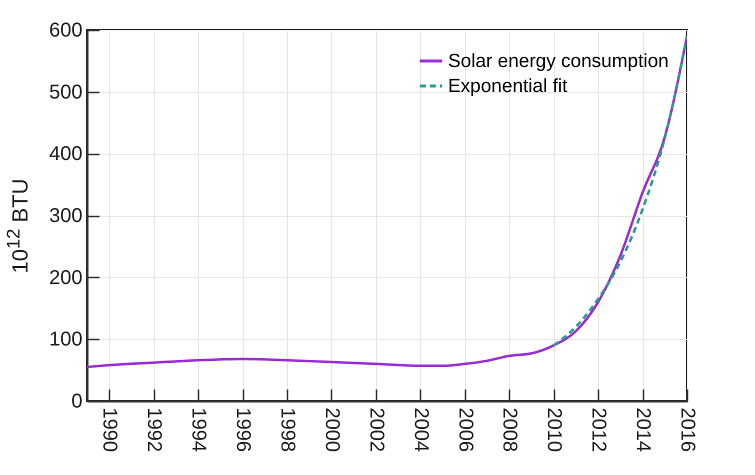 The height and width of the screenshot is (475, 755). Describe the element at coordinates (421, 430) in the screenshot. I see `x-tick-label: 2004` at that location.